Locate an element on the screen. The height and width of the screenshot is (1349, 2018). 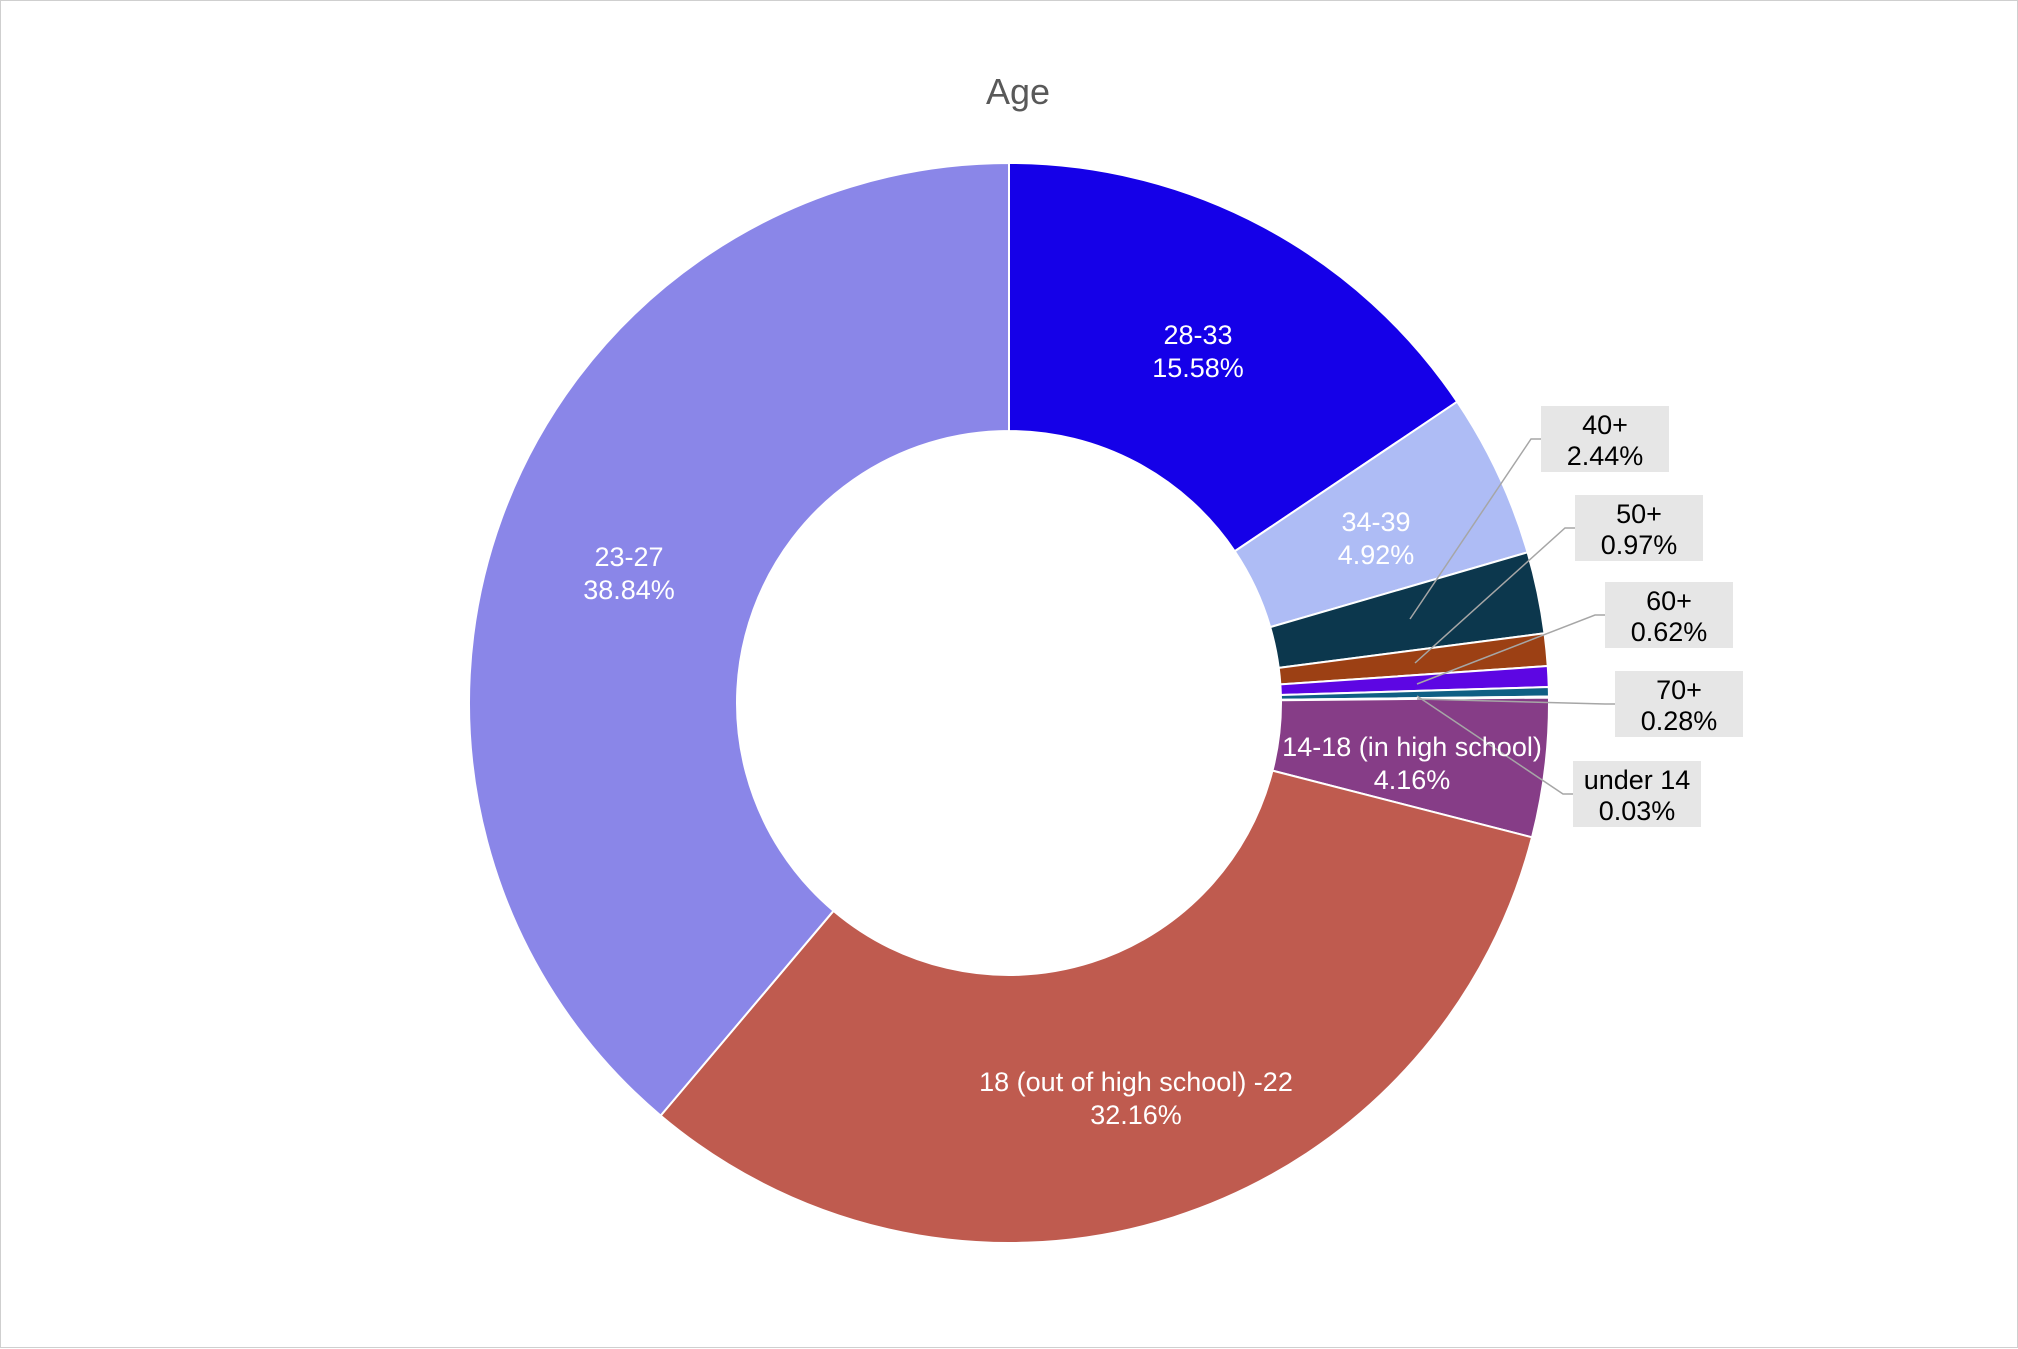
callout-label: 60+ 0.62% is located at coordinates (1669, 616).